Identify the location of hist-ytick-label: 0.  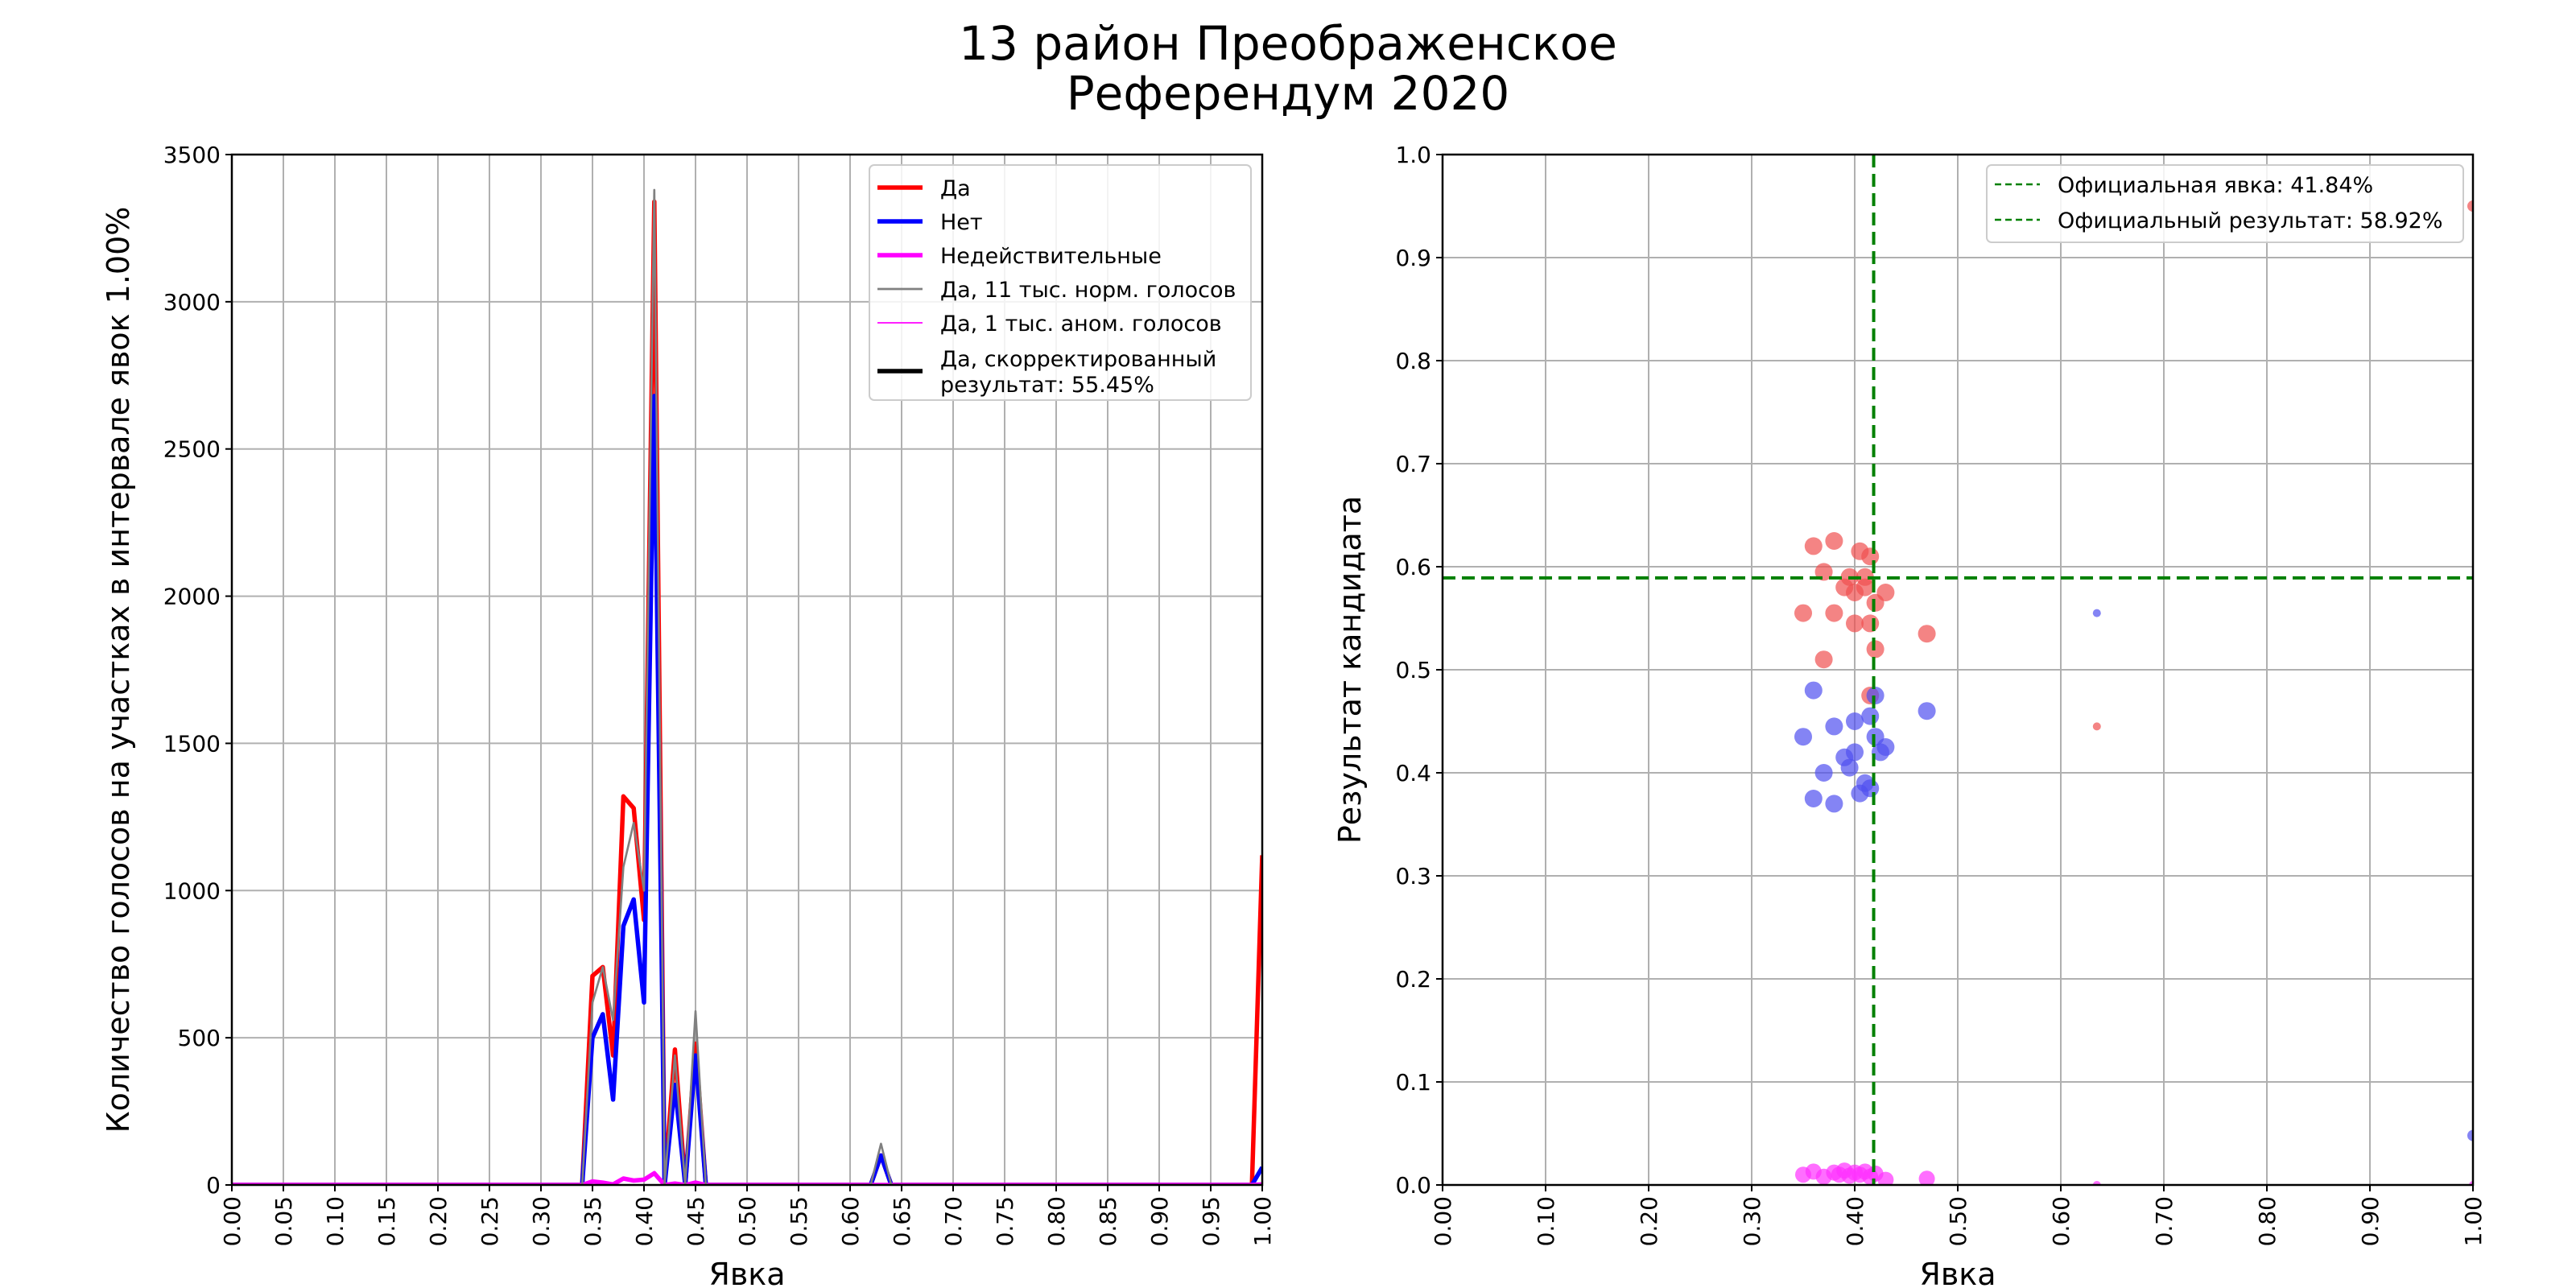
(213, 1185).